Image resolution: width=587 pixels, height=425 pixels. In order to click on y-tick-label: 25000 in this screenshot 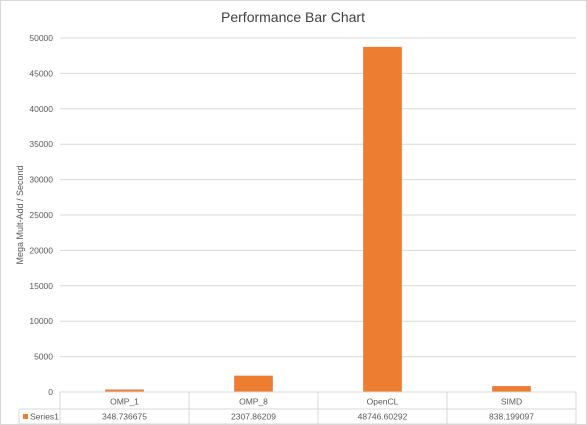, I will do `click(41, 215)`.